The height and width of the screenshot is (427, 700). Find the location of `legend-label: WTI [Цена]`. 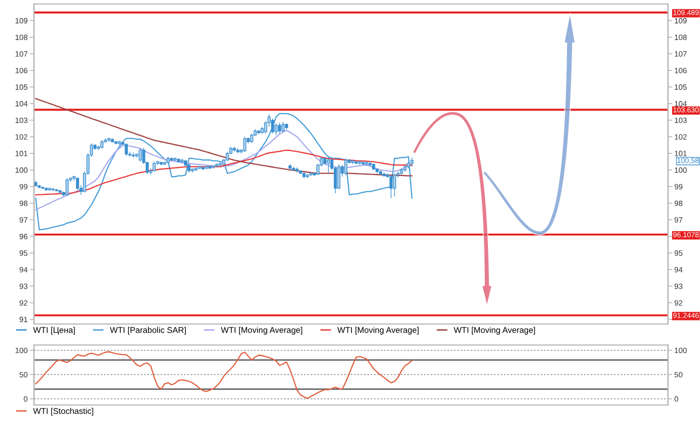

legend-label: WTI [Цена] is located at coordinates (54, 330).